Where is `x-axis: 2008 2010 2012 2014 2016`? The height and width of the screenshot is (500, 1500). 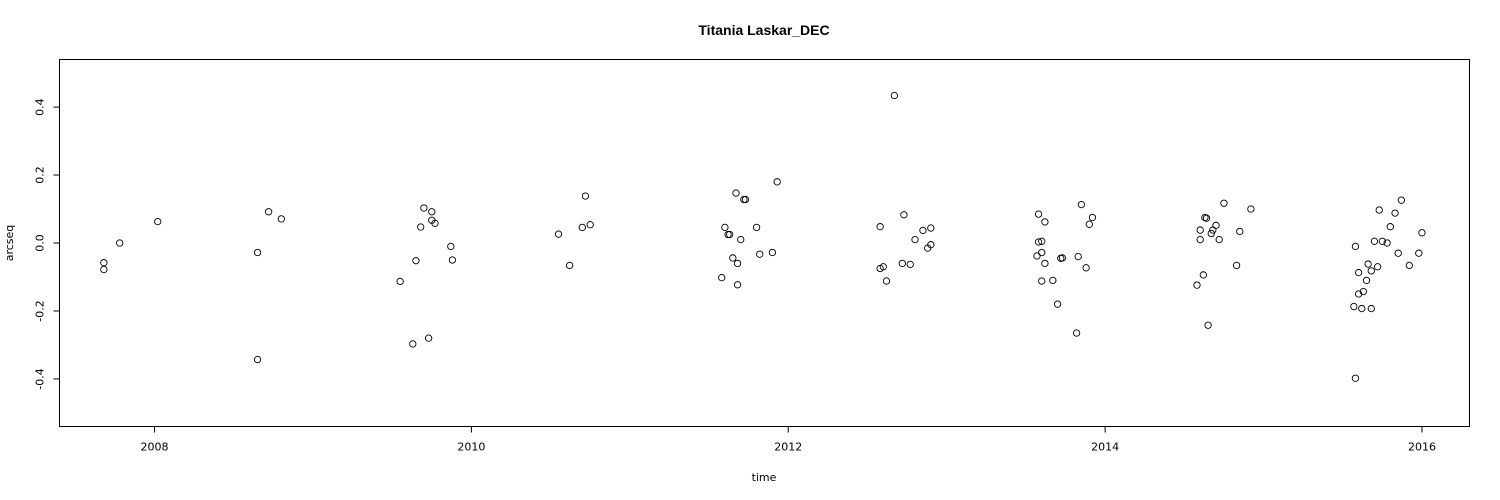
x-axis: 2008 2010 2012 2014 2016 is located at coordinates (788, 440).